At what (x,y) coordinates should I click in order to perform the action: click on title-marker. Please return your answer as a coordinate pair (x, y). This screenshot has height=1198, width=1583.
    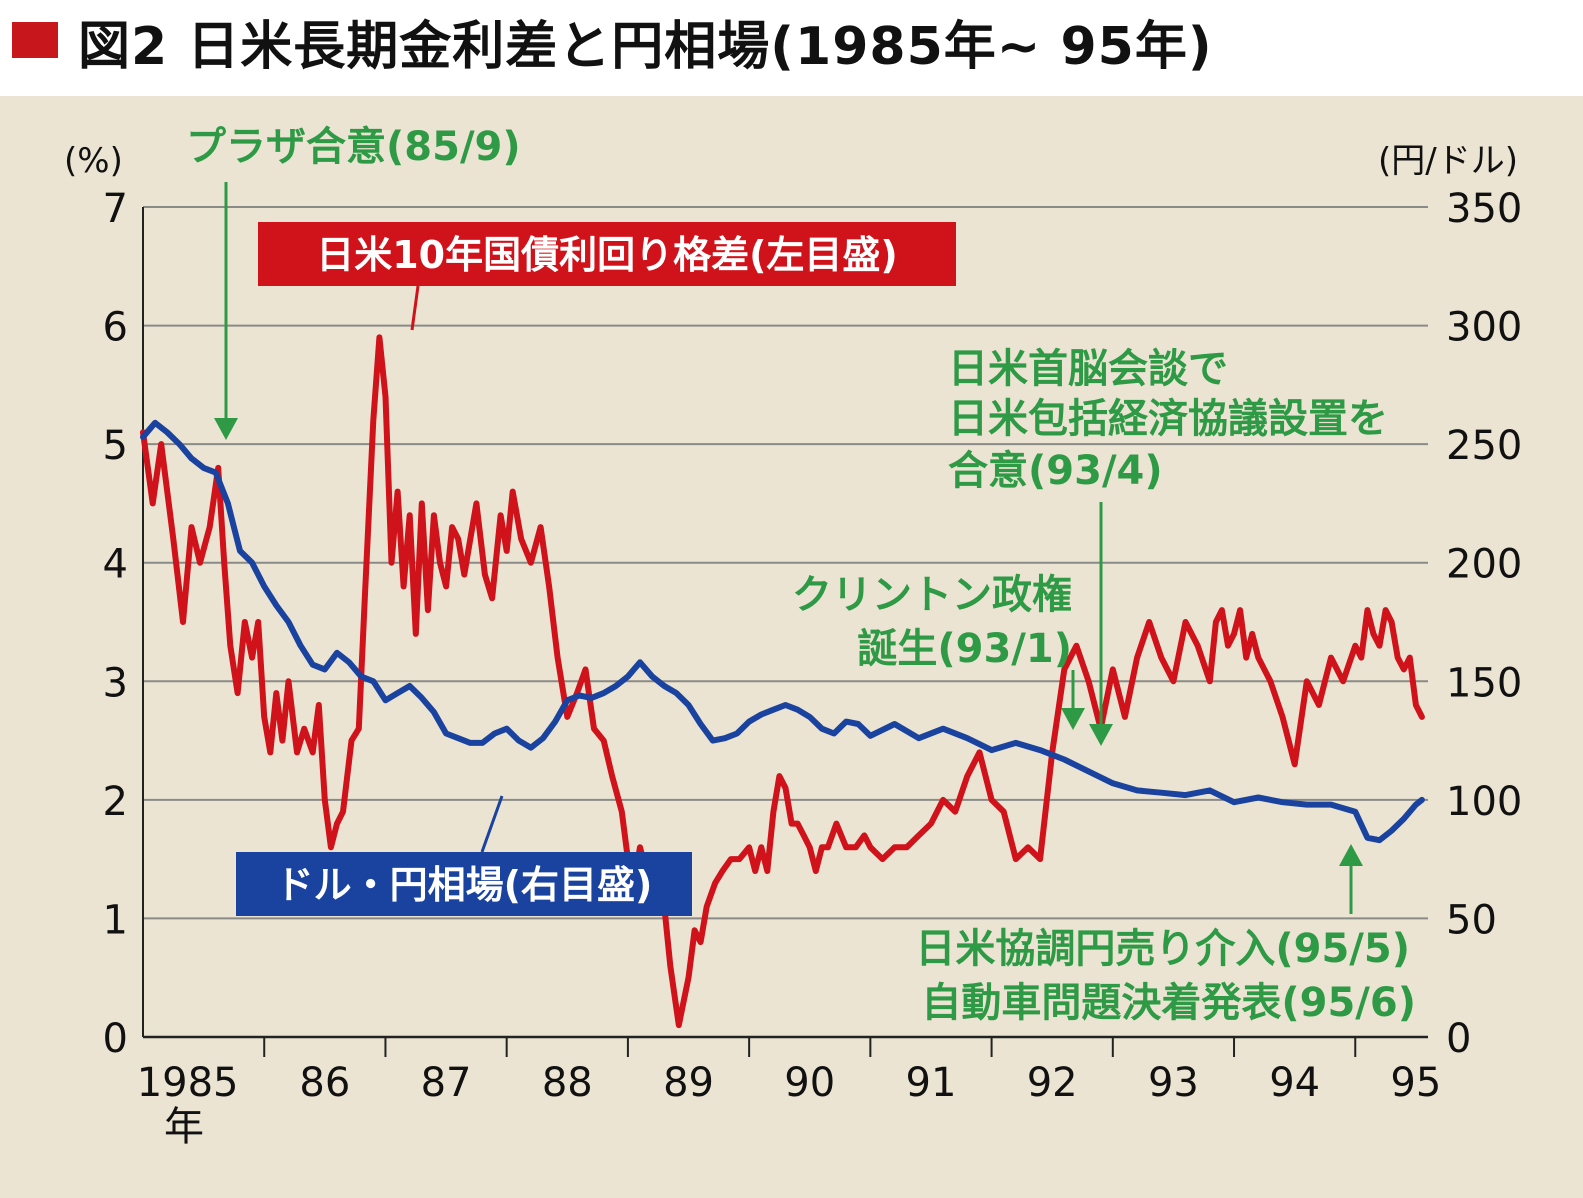
    Looking at the image, I should click on (35, 40).